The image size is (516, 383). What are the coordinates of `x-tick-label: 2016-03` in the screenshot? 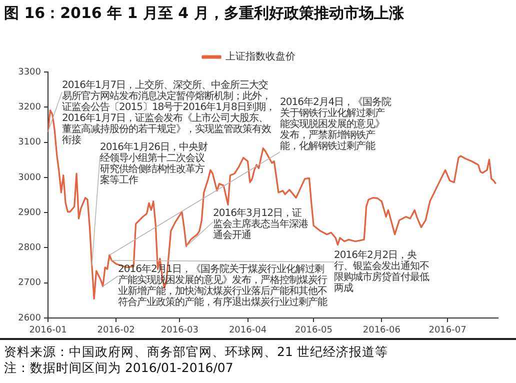 It's located at (179, 331).